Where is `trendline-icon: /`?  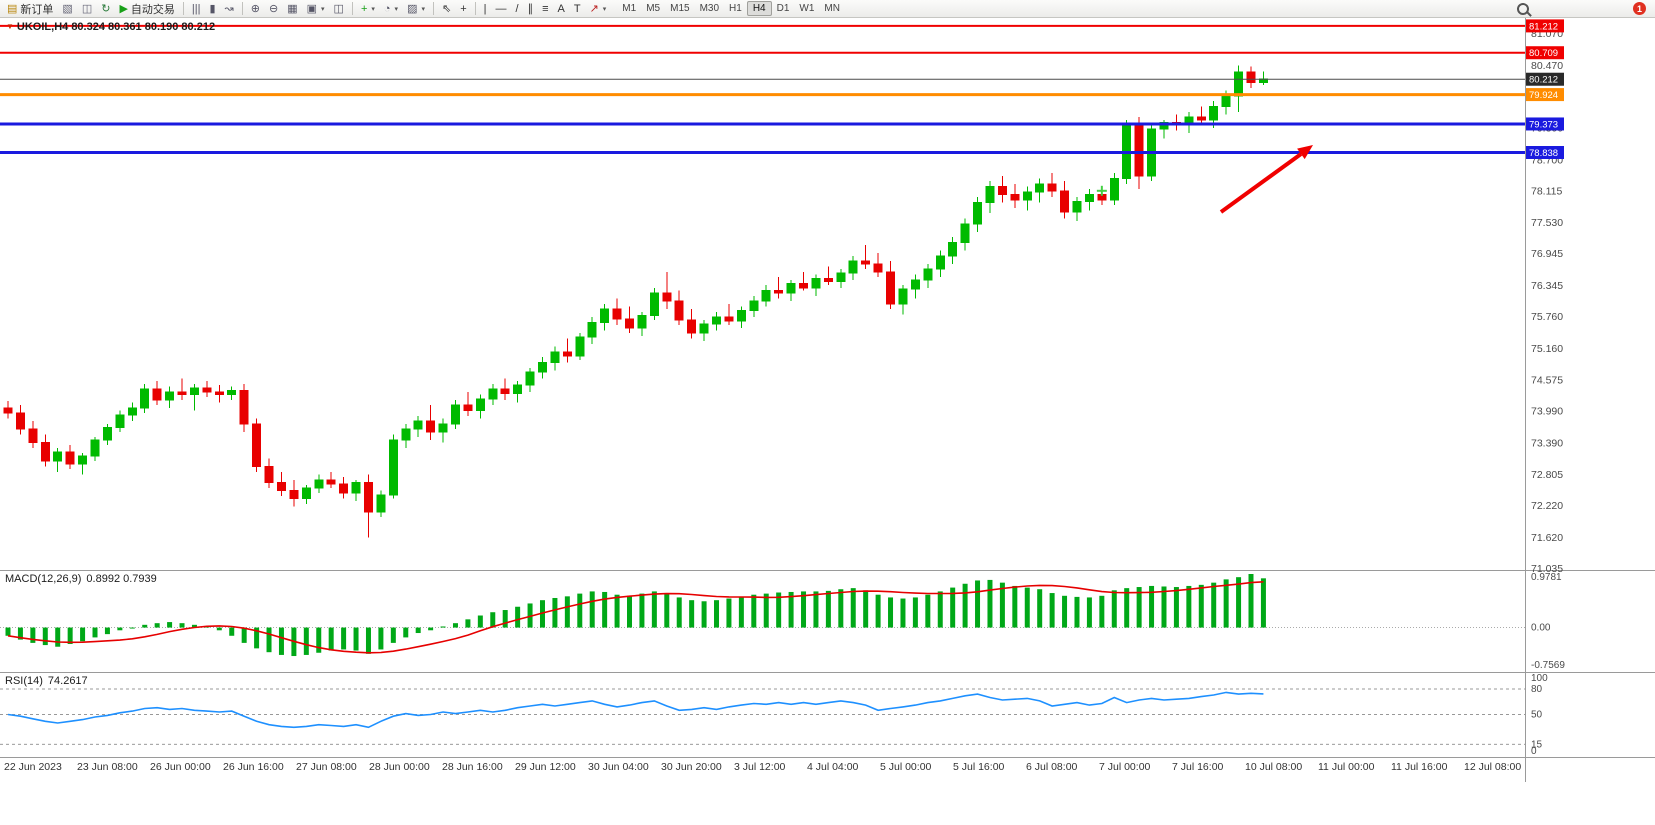 trendline-icon: / is located at coordinates (517, 9).